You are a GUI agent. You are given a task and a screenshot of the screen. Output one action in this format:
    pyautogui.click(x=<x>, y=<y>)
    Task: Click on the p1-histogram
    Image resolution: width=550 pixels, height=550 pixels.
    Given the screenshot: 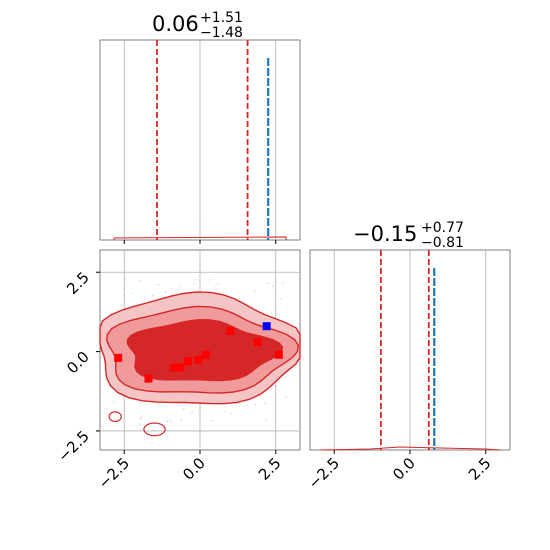 What is the action you would take?
    pyautogui.click(x=200, y=238)
    